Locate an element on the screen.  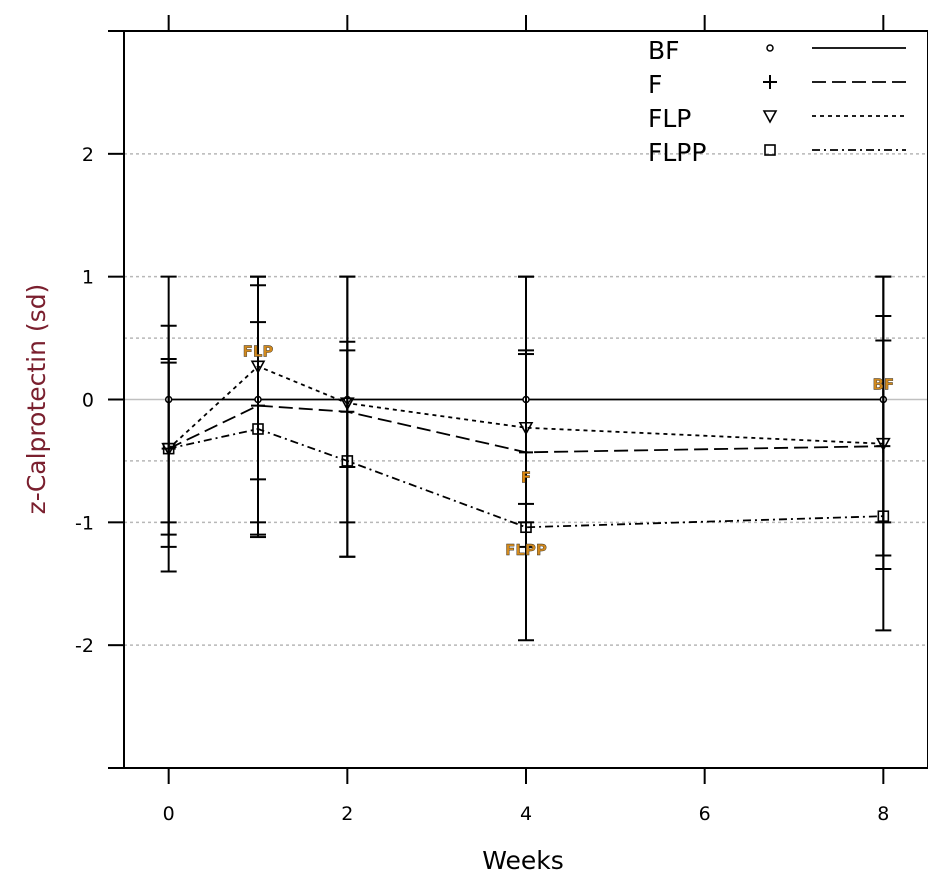
legend-label: BF is located at coordinates (664, 50).